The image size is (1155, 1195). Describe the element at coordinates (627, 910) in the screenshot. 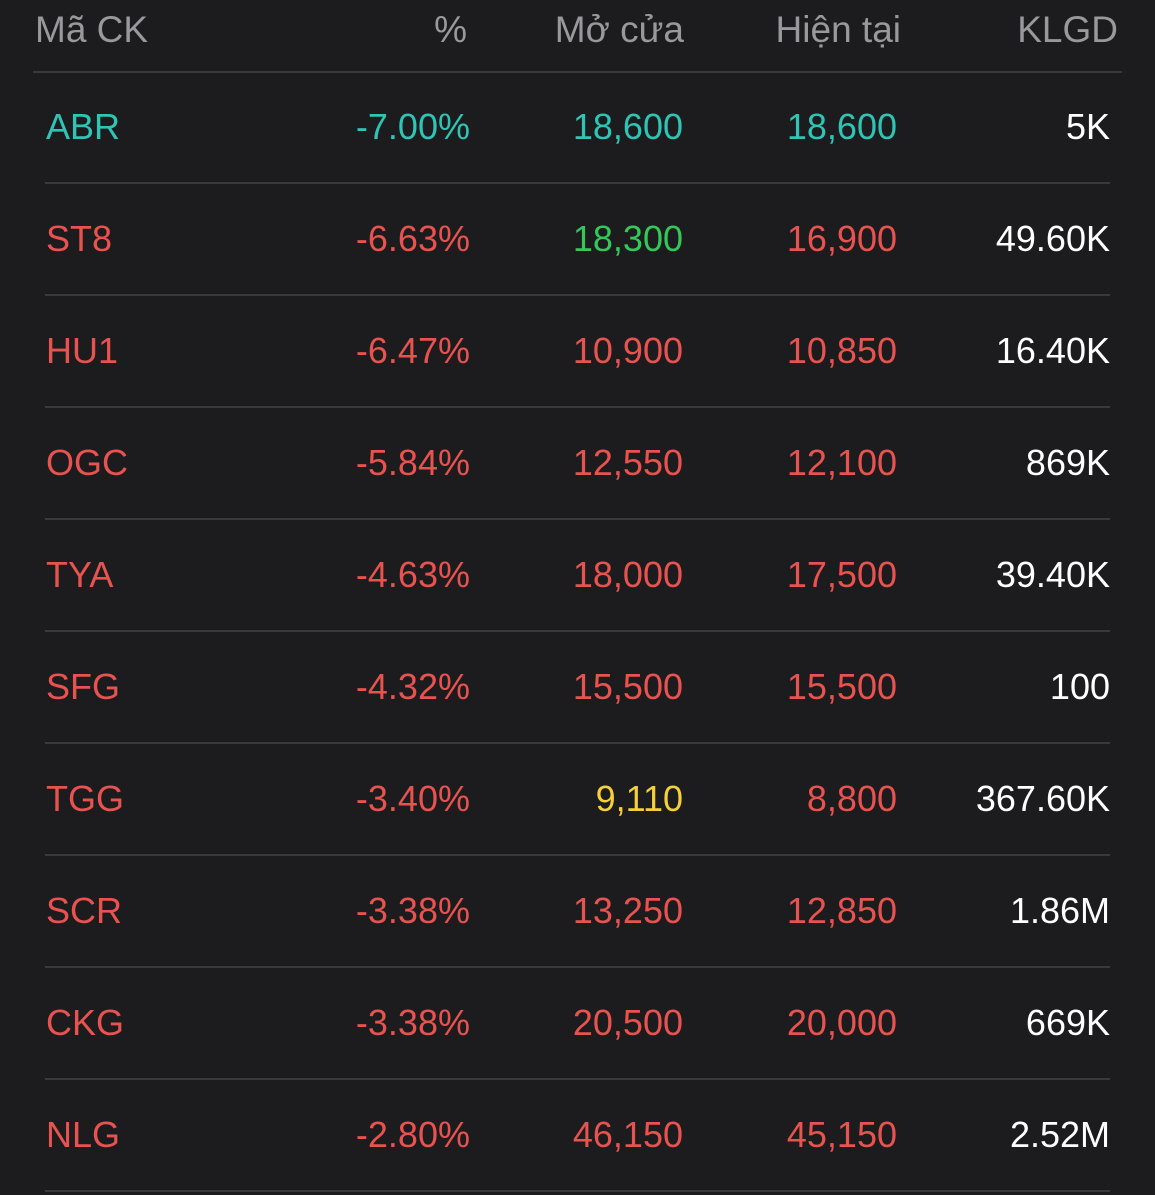

I see `row-open-price: 13,250` at that location.